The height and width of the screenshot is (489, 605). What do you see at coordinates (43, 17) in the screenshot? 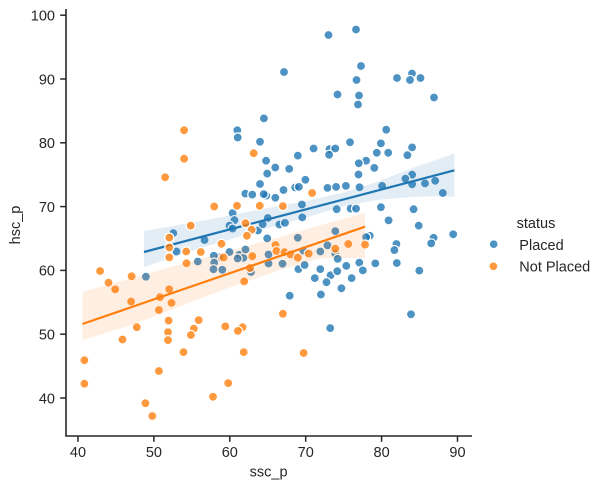
I see `svg-text: 100` at bounding box center [43, 17].